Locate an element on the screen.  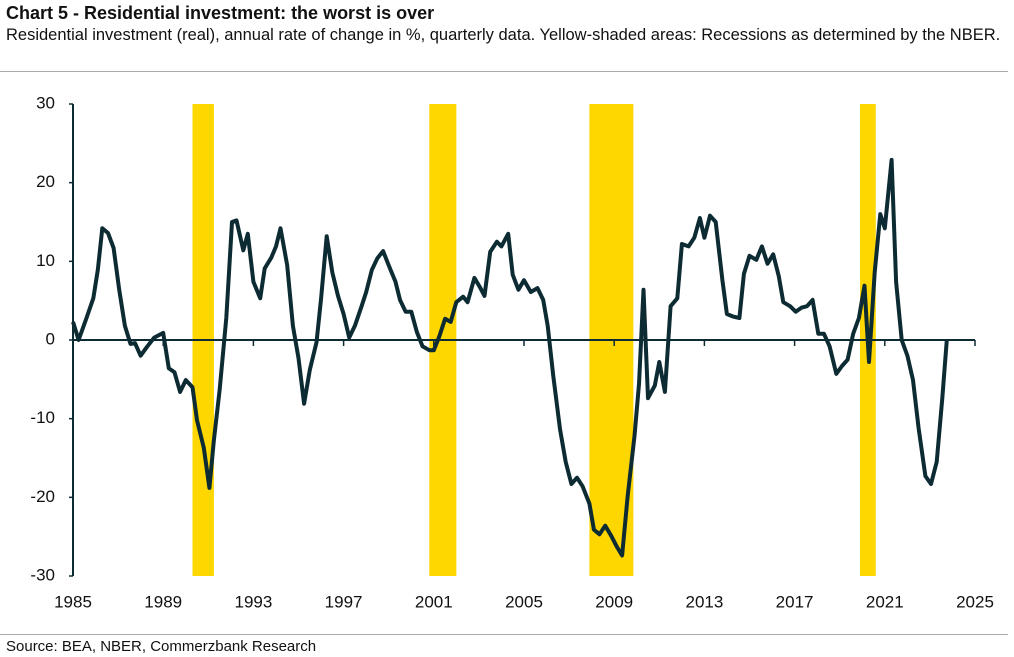
x-tick-label: 2021 is located at coordinates (885, 601).